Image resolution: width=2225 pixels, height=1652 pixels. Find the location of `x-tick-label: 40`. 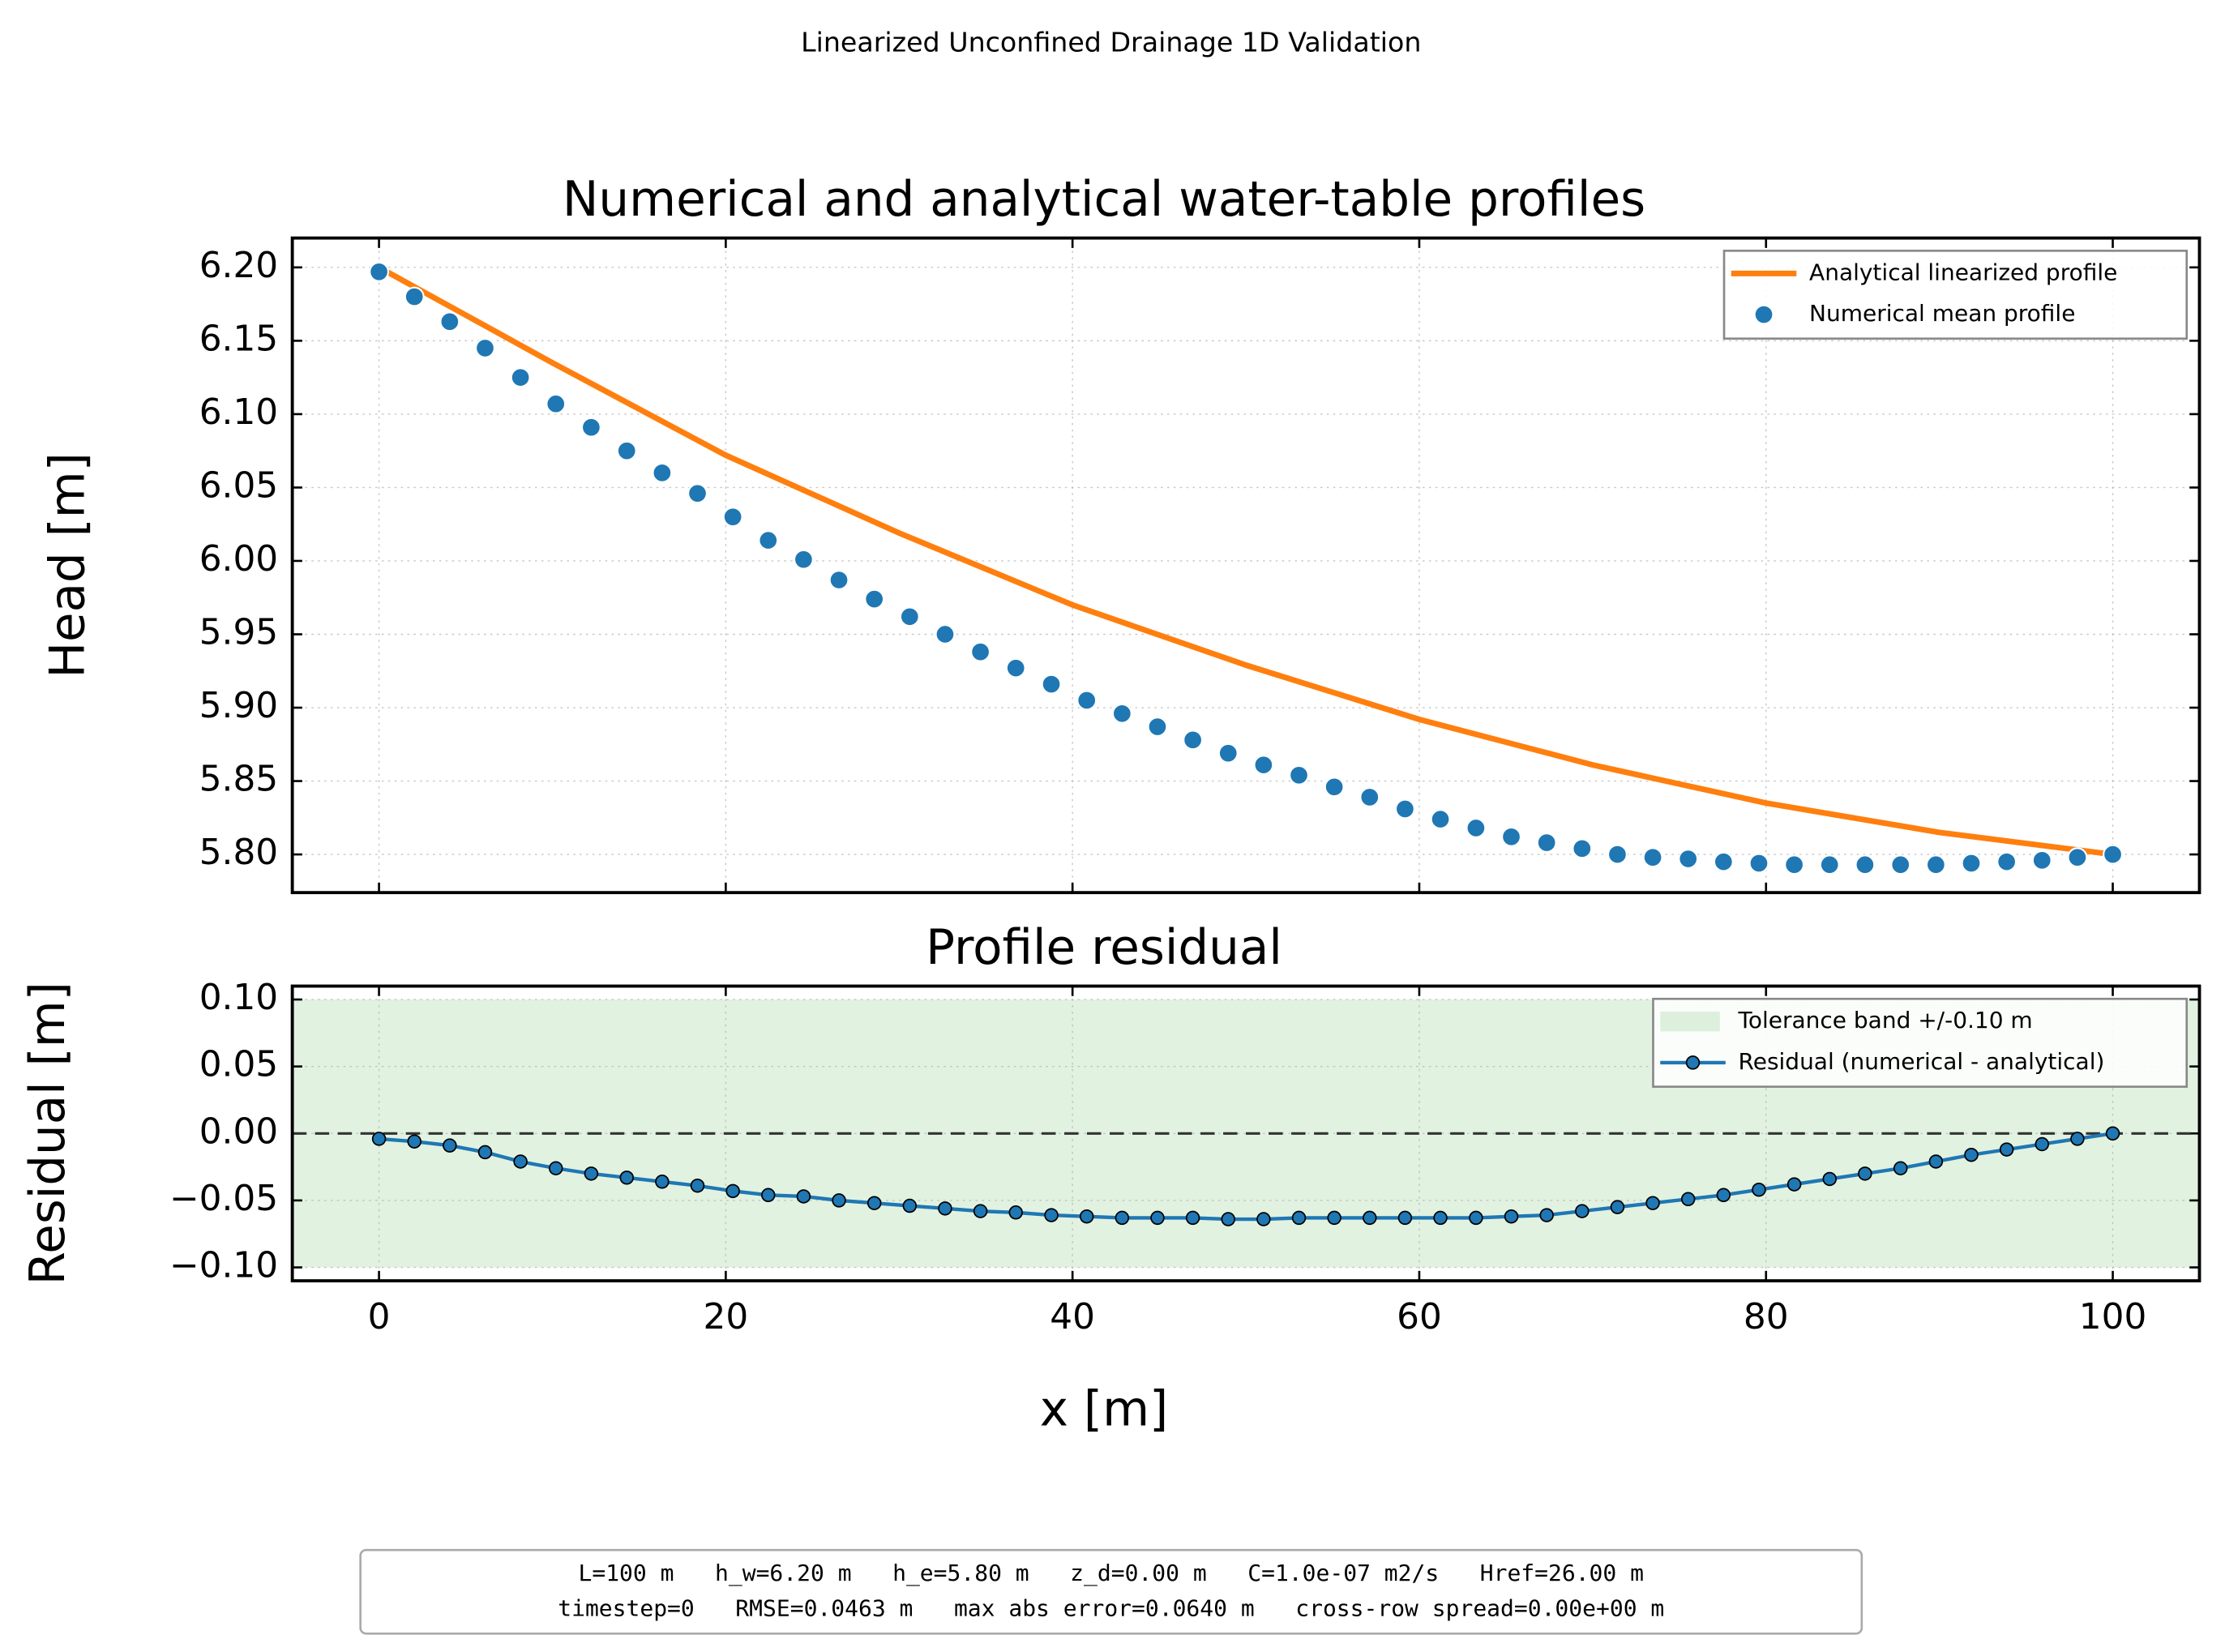

x-tick-label: 40 is located at coordinates (1073, 1316).